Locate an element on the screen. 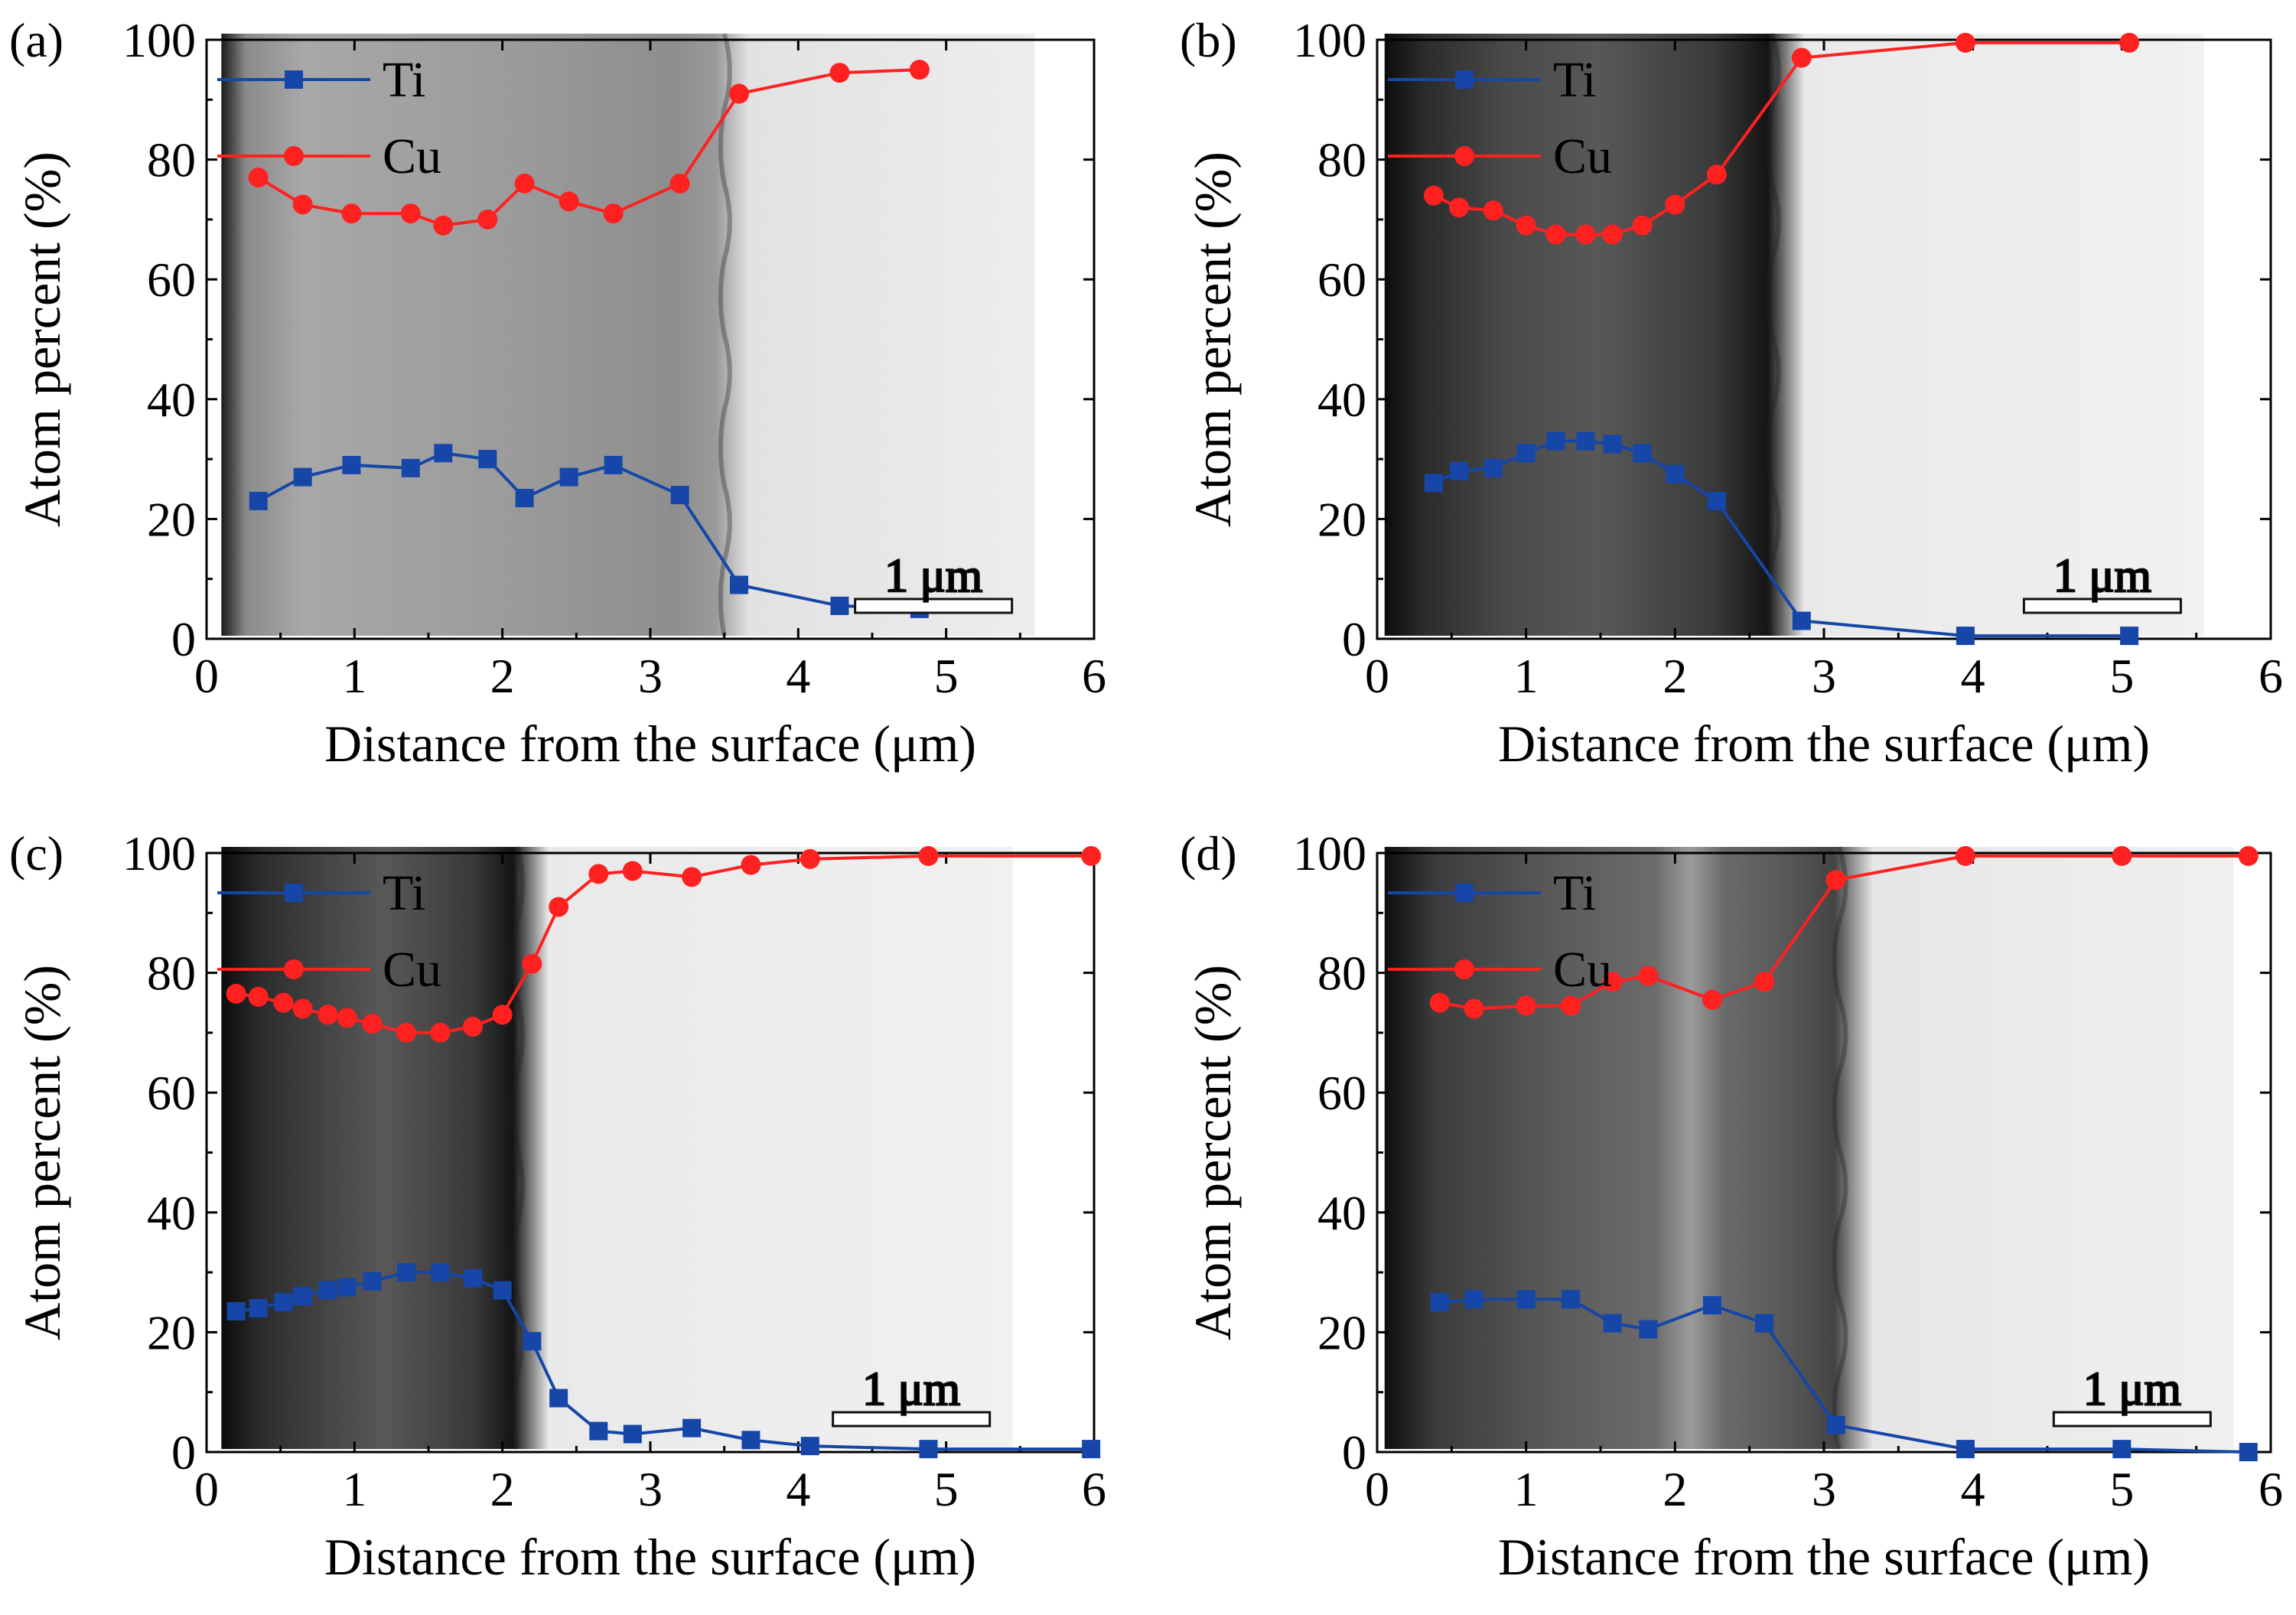  scale-bar-label: 1 μm is located at coordinates (2102, 576).